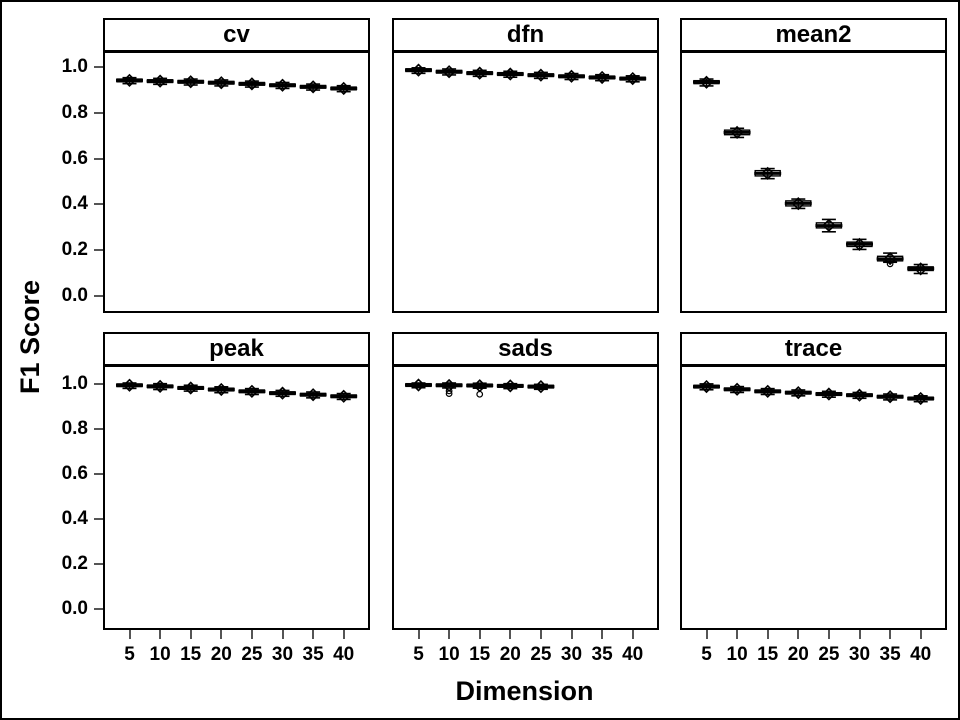  Describe the element at coordinates (706, 654) in the screenshot. I see `x-tick-label: 5` at that location.